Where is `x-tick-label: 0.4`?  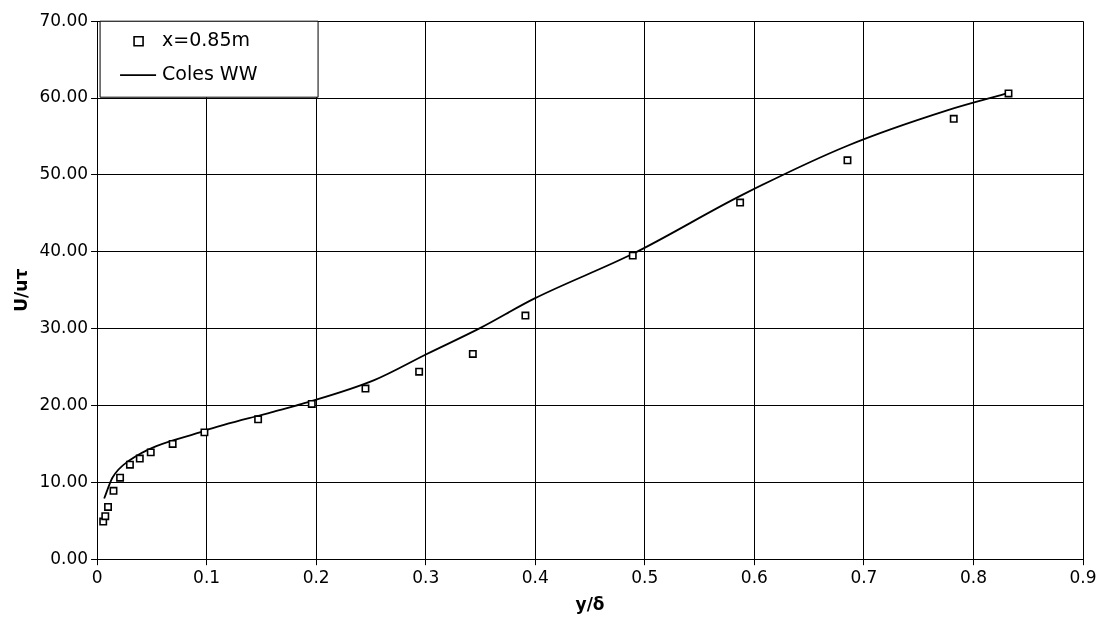
x-tick-label: 0.4 is located at coordinates (535, 576).